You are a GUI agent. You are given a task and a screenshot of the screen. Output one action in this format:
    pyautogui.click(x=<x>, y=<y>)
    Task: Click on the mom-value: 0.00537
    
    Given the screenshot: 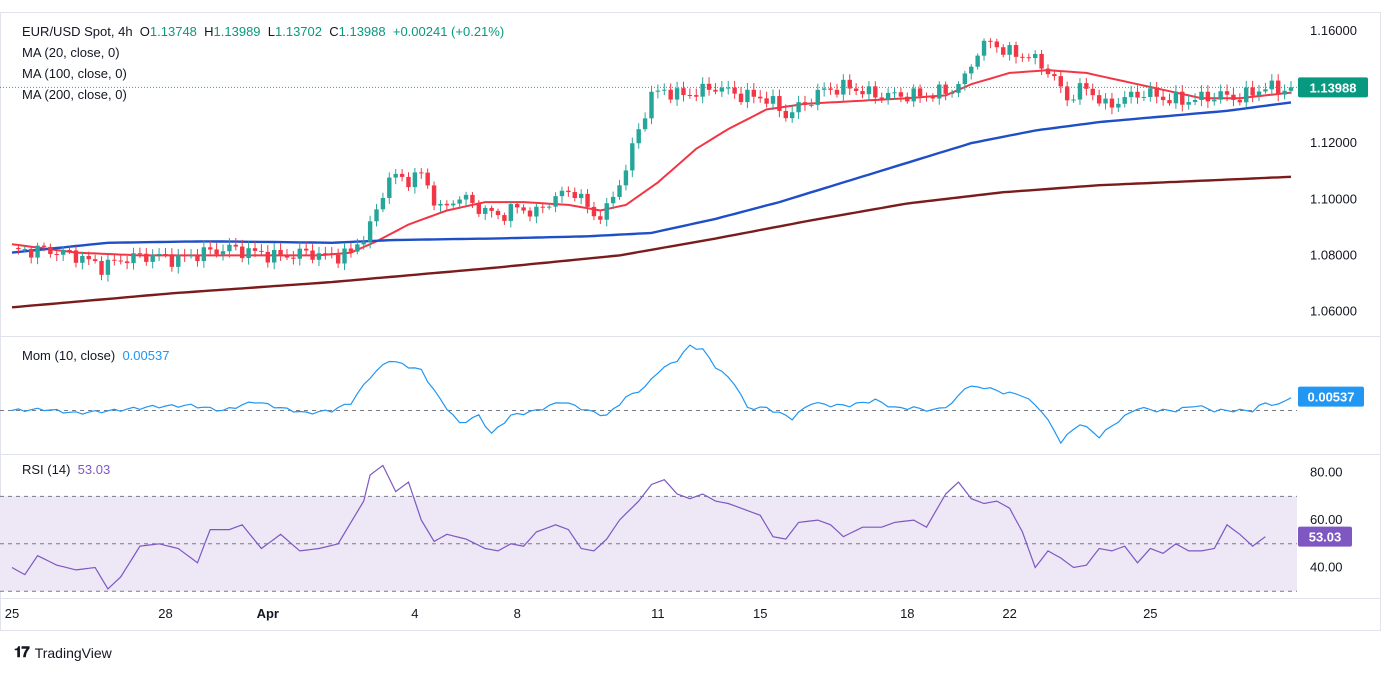 What is the action you would take?
    pyautogui.click(x=146, y=355)
    